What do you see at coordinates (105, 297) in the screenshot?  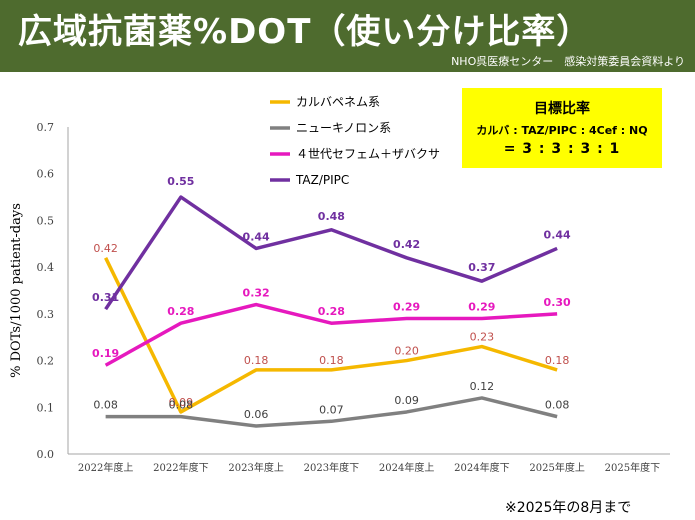 I see `data-label: 0.31` at bounding box center [105, 297].